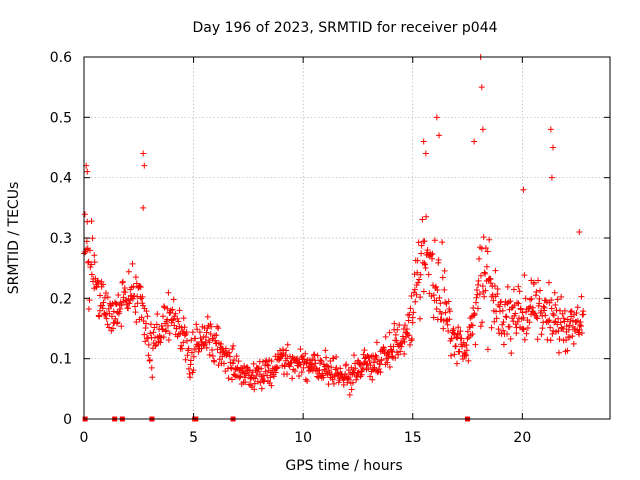 The height and width of the screenshot is (480, 640). I want to click on y-tick-label: 0.6, so click(61, 58).